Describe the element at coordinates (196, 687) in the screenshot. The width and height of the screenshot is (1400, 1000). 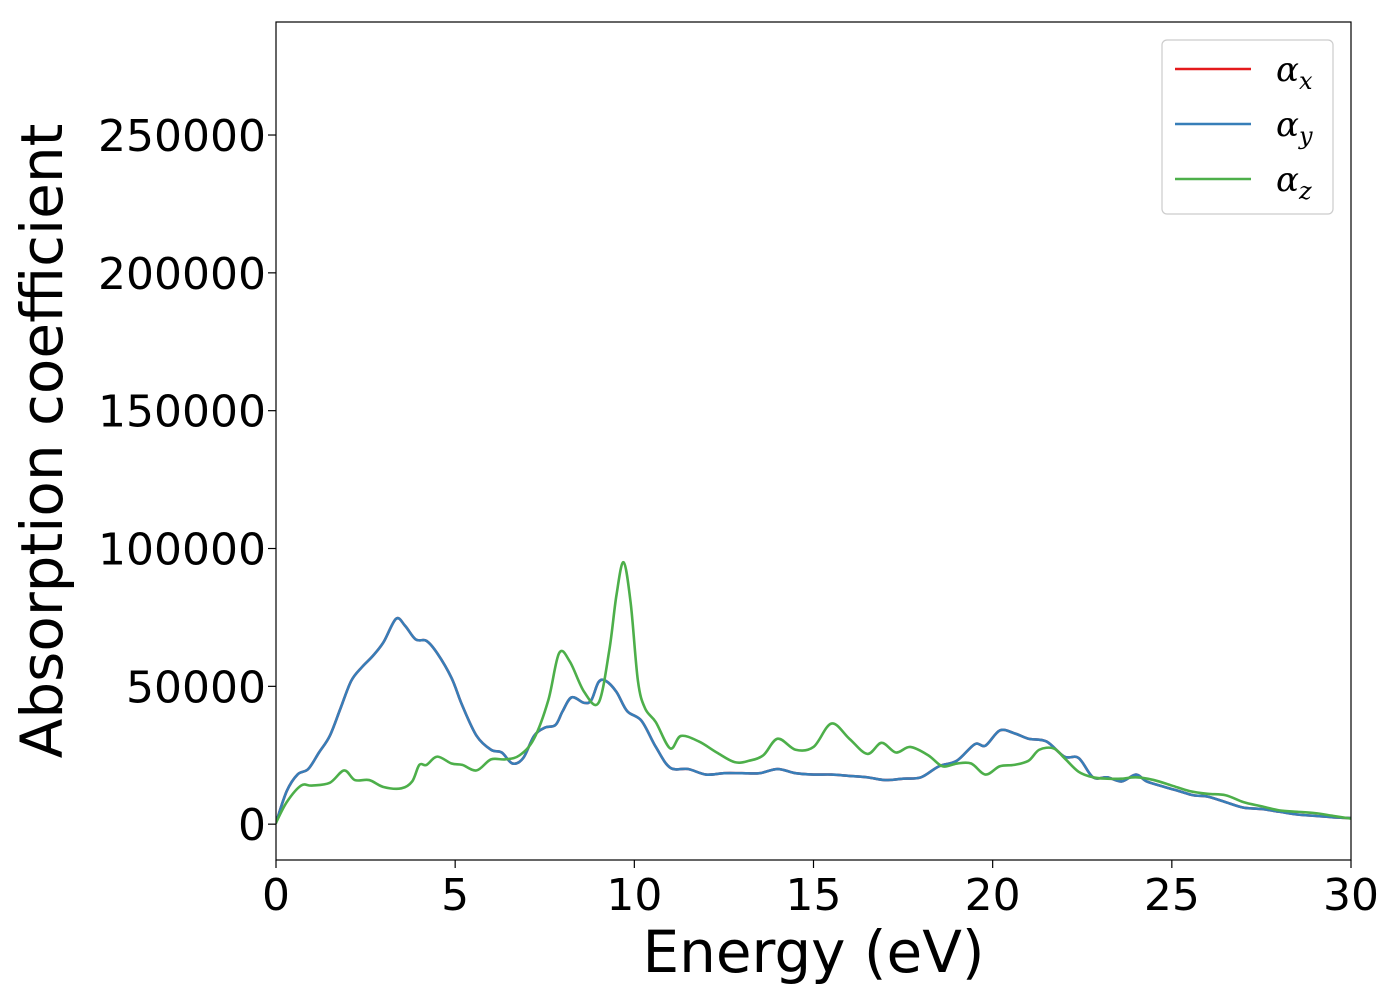
I see `y-tick-label: 50000` at that location.